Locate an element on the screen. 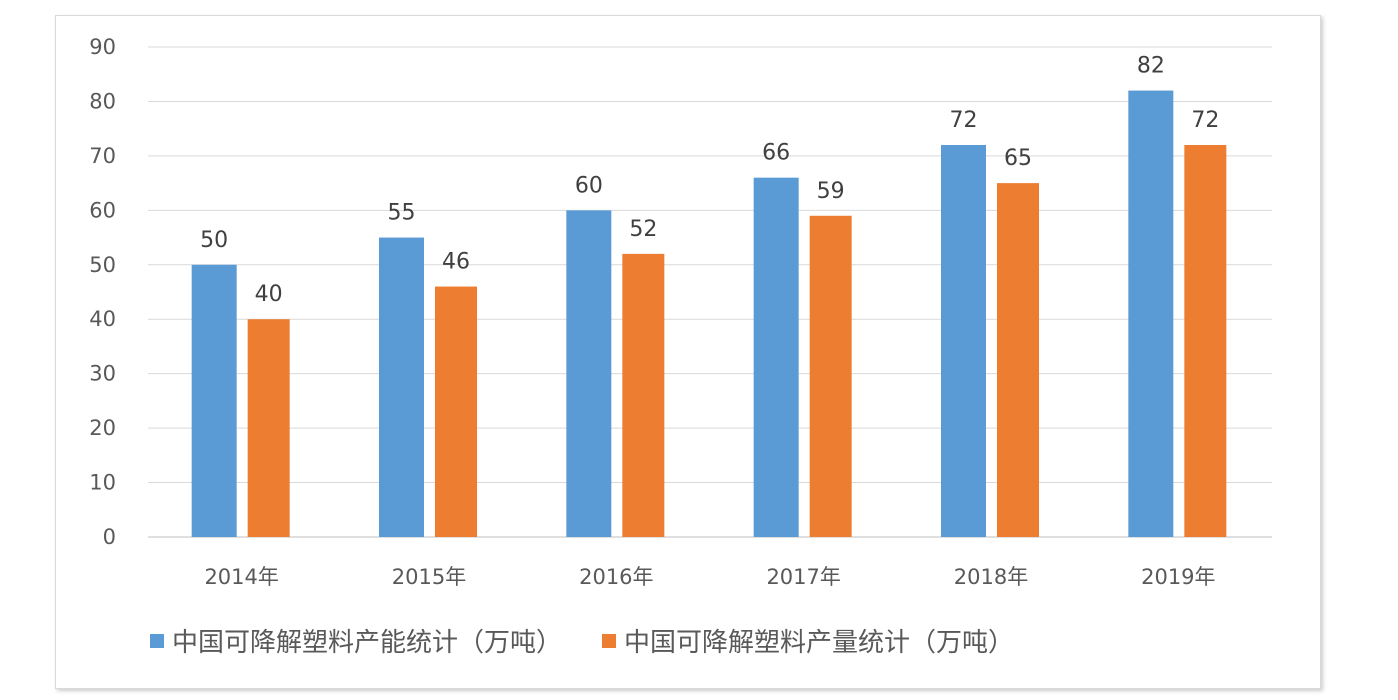  y-tick-label: 40 is located at coordinates (102, 319).